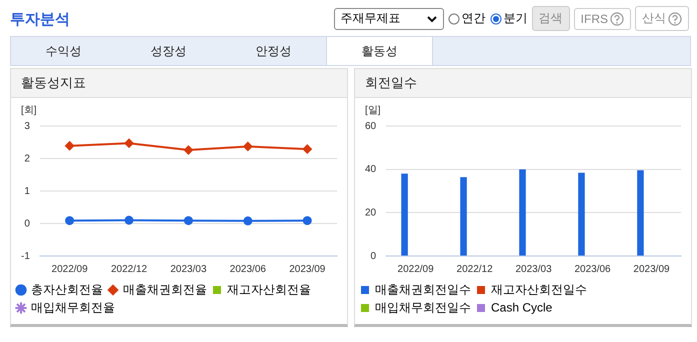  What do you see at coordinates (371, 170) in the screenshot?
I see `y-tick-label: 40` at bounding box center [371, 170].